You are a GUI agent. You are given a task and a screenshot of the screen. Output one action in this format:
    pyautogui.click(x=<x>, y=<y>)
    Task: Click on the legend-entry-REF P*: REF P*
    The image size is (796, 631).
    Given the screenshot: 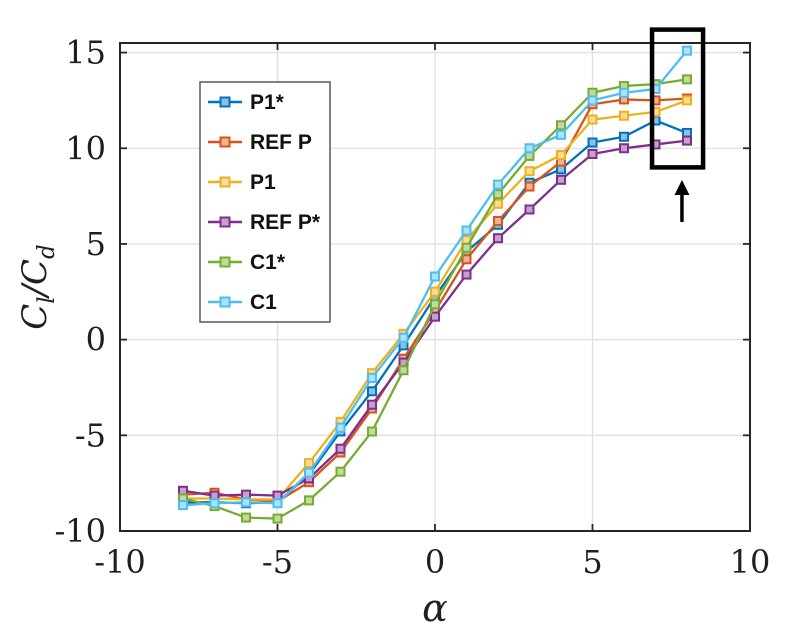 What is the action you would take?
    pyautogui.click(x=264, y=222)
    